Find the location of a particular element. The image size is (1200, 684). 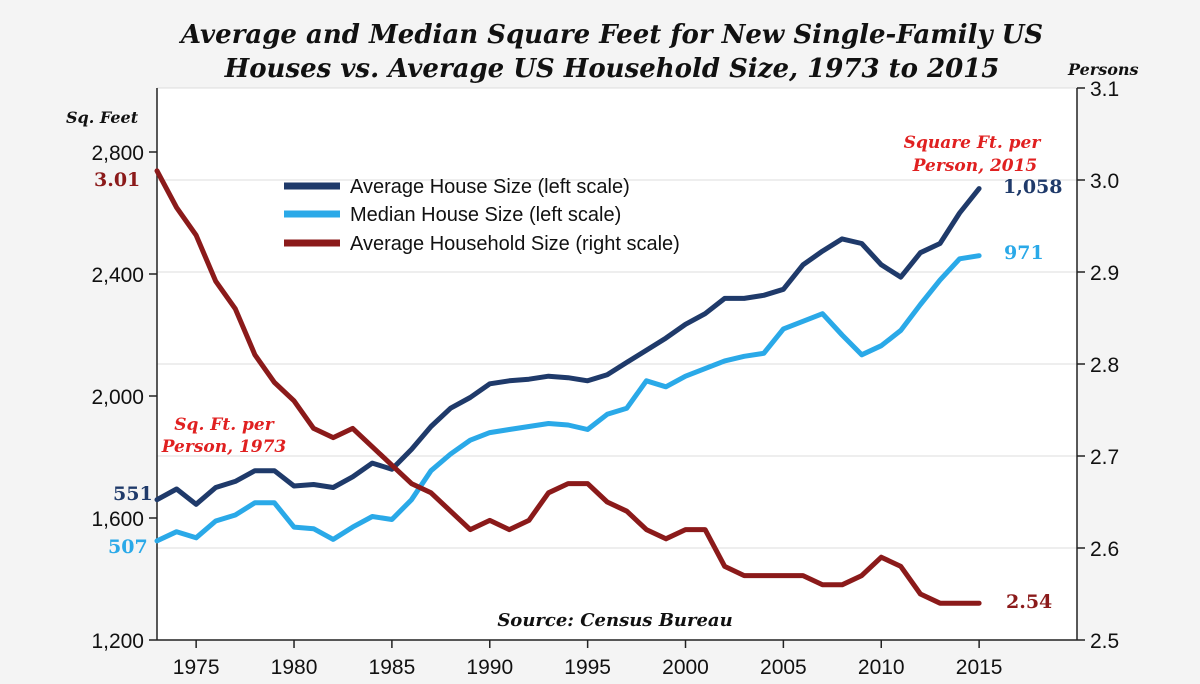

right-axis-unit: Persons is located at coordinates (1103, 69).